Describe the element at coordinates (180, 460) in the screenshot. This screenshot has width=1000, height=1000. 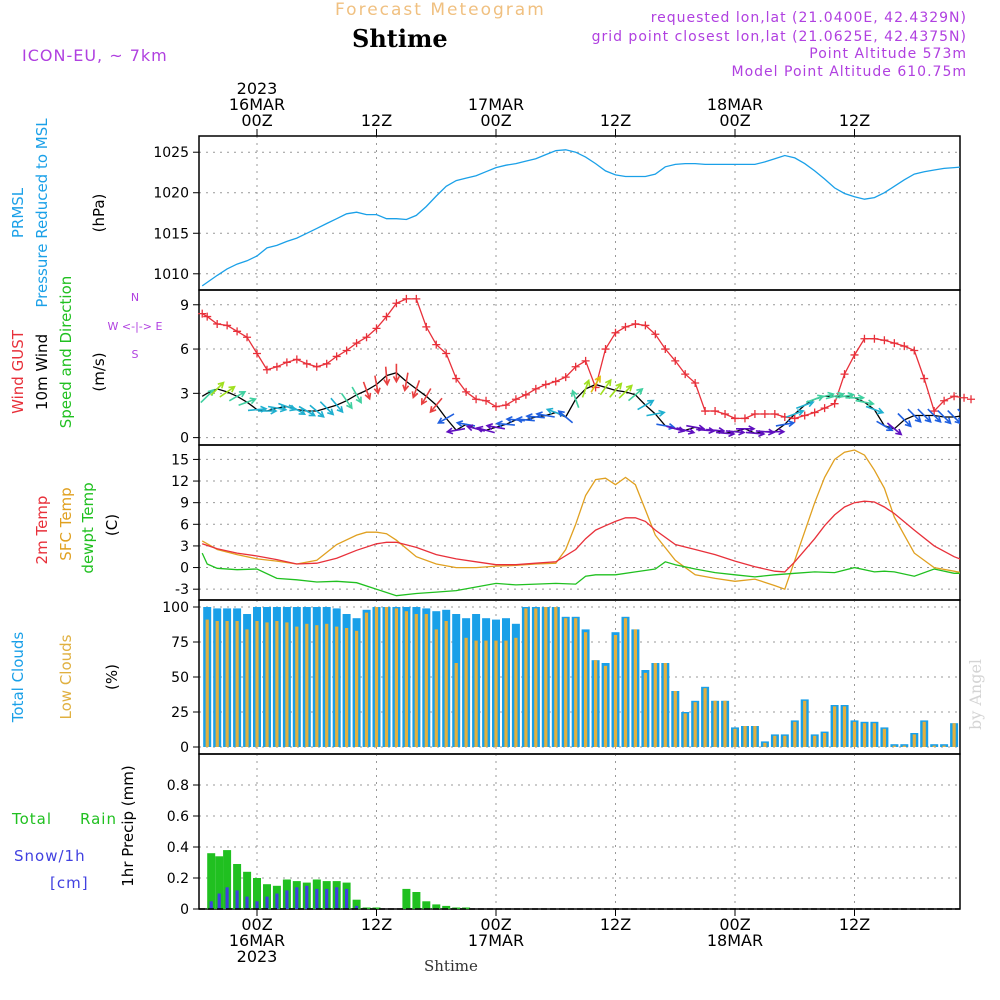
I see `y-tick-label: 15` at that location.